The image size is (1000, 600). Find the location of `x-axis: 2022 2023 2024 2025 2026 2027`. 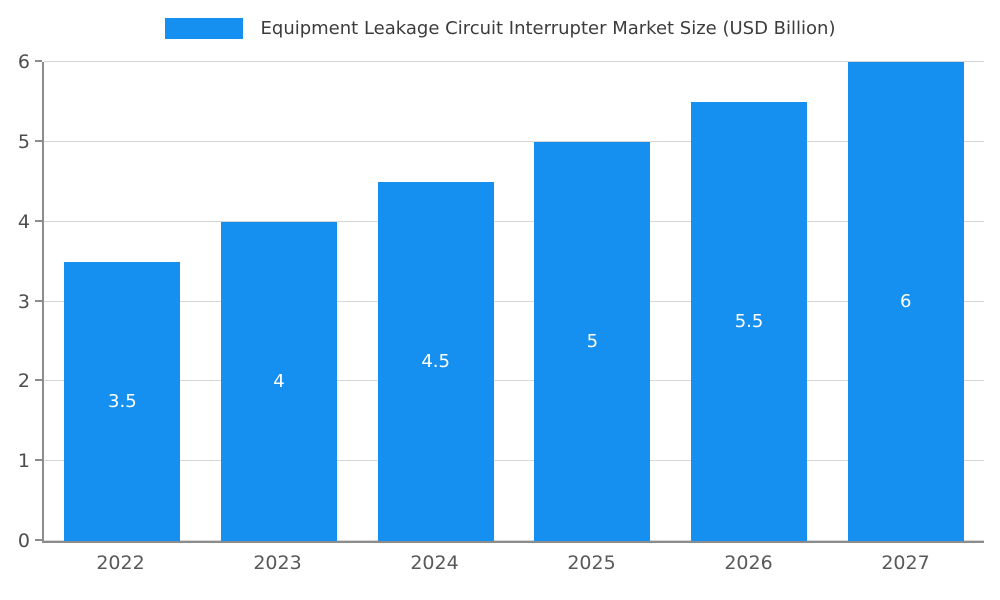

x-axis: 2022 2023 2024 2025 2026 2027 is located at coordinates (513, 563).